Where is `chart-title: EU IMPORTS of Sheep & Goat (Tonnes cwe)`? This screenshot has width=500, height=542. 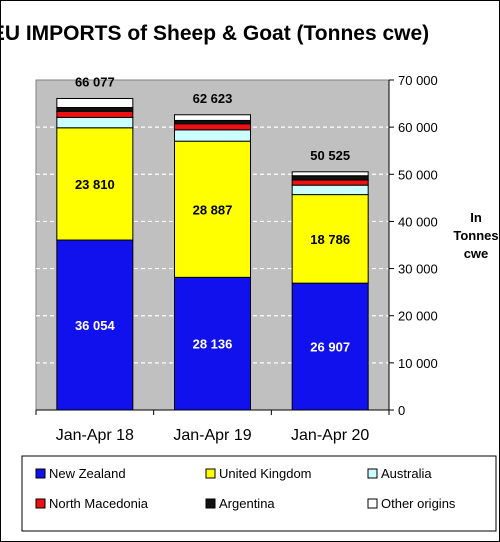 chart-title: EU IMPORTS of Sheep & Goat (Tonnes cwe) is located at coordinates (214, 33).